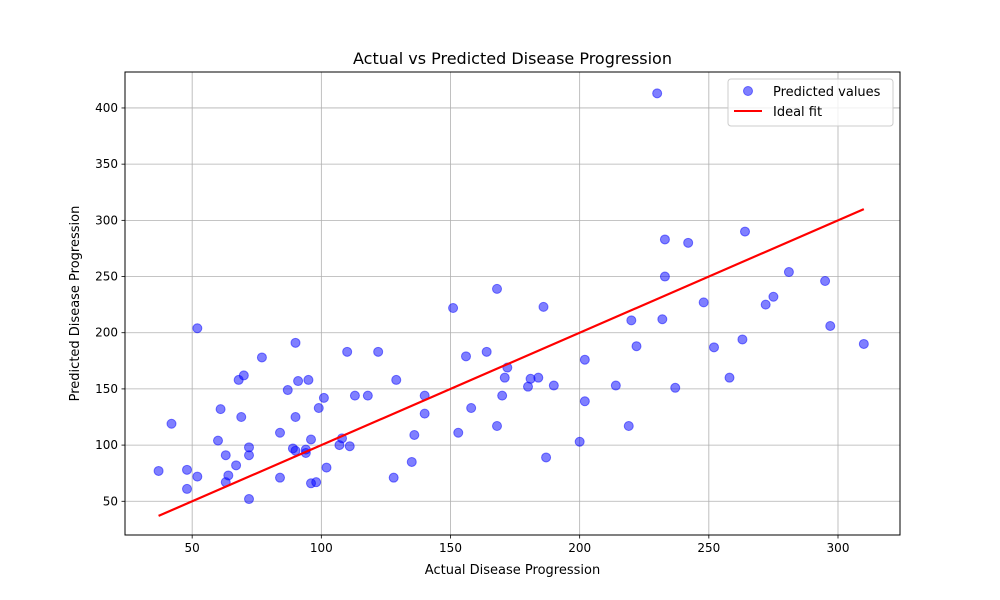  Describe the element at coordinates (106, 389) in the screenshot. I see `y-tick-label: 150` at that location.